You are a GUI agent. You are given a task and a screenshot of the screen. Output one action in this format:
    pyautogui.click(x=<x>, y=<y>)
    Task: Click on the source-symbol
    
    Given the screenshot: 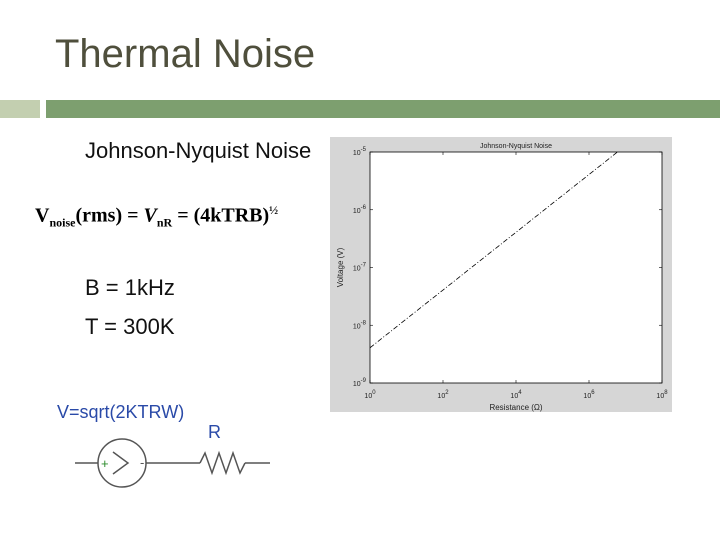 What is the action you would take?
    pyautogui.click(x=121, y=463)
    